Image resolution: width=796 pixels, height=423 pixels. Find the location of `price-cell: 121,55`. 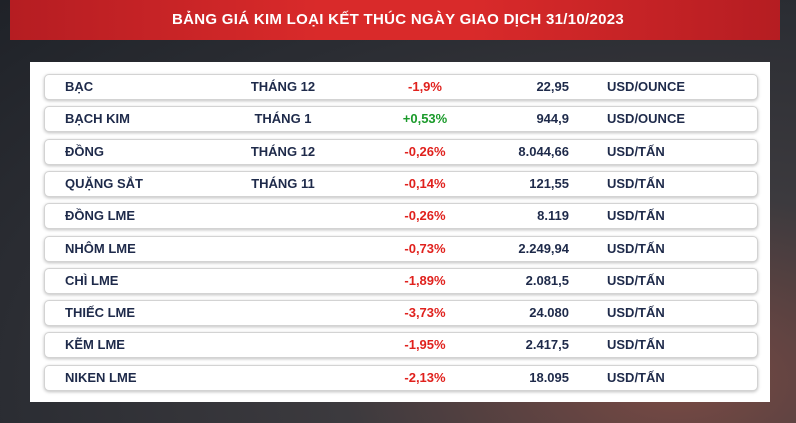

price-cell: 121,55 is located at coordinates (549, 183).